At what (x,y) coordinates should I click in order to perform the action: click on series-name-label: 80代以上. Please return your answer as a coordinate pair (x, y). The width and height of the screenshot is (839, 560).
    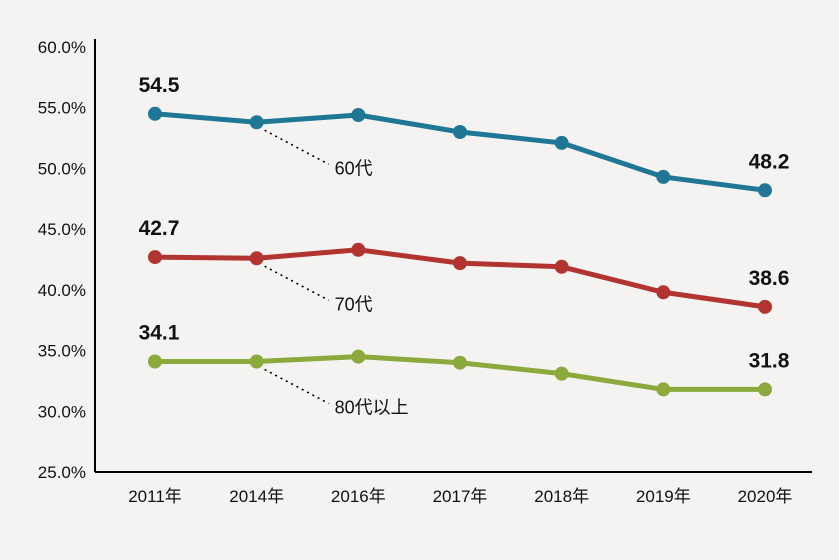
    Looking at the image, I should click on (372, 408).